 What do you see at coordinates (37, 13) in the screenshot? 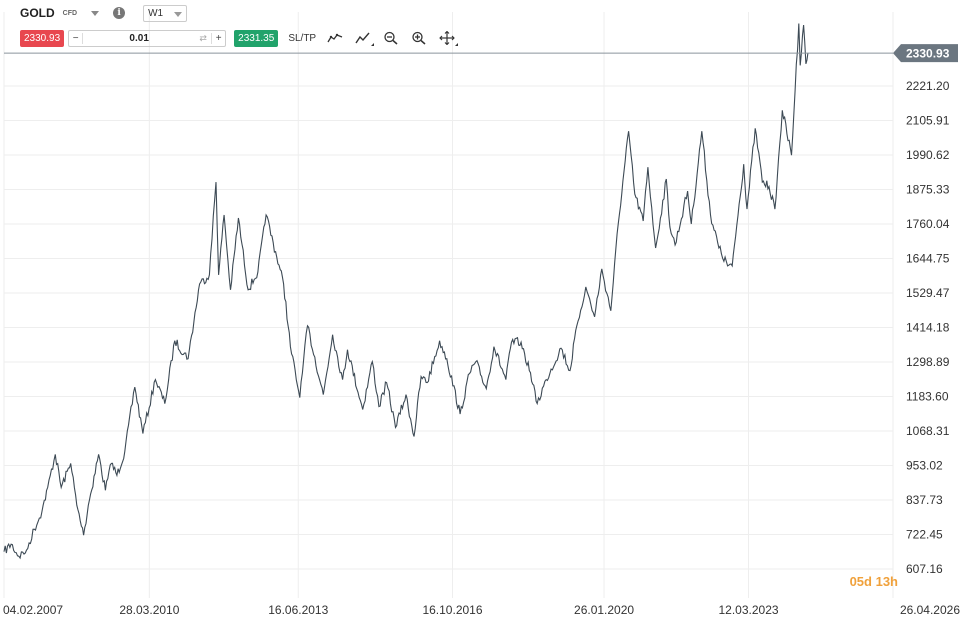
I see `symbol-name: GOLD` at bounding box center [37, 13].